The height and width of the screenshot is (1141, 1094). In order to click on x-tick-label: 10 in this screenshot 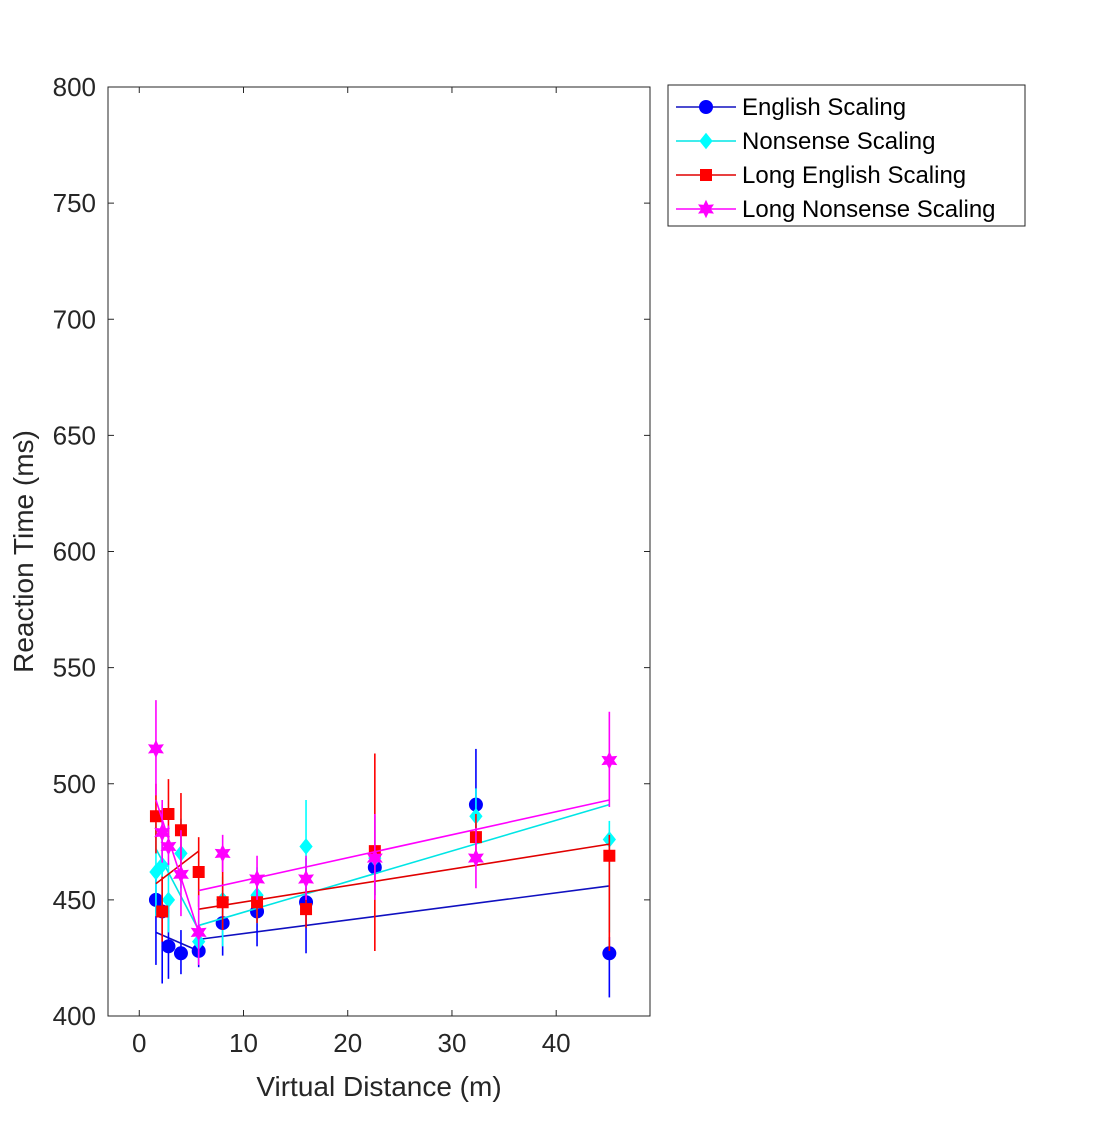, I will do `click(243, 1043)`.